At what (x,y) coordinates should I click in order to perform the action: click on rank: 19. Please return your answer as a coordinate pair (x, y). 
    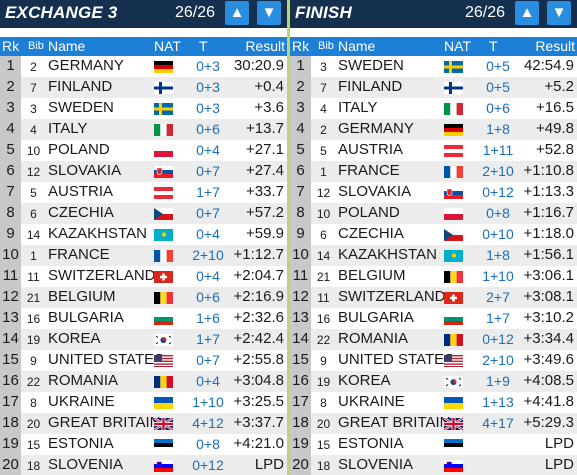
    Looking at the image, I should click on (10, 443).